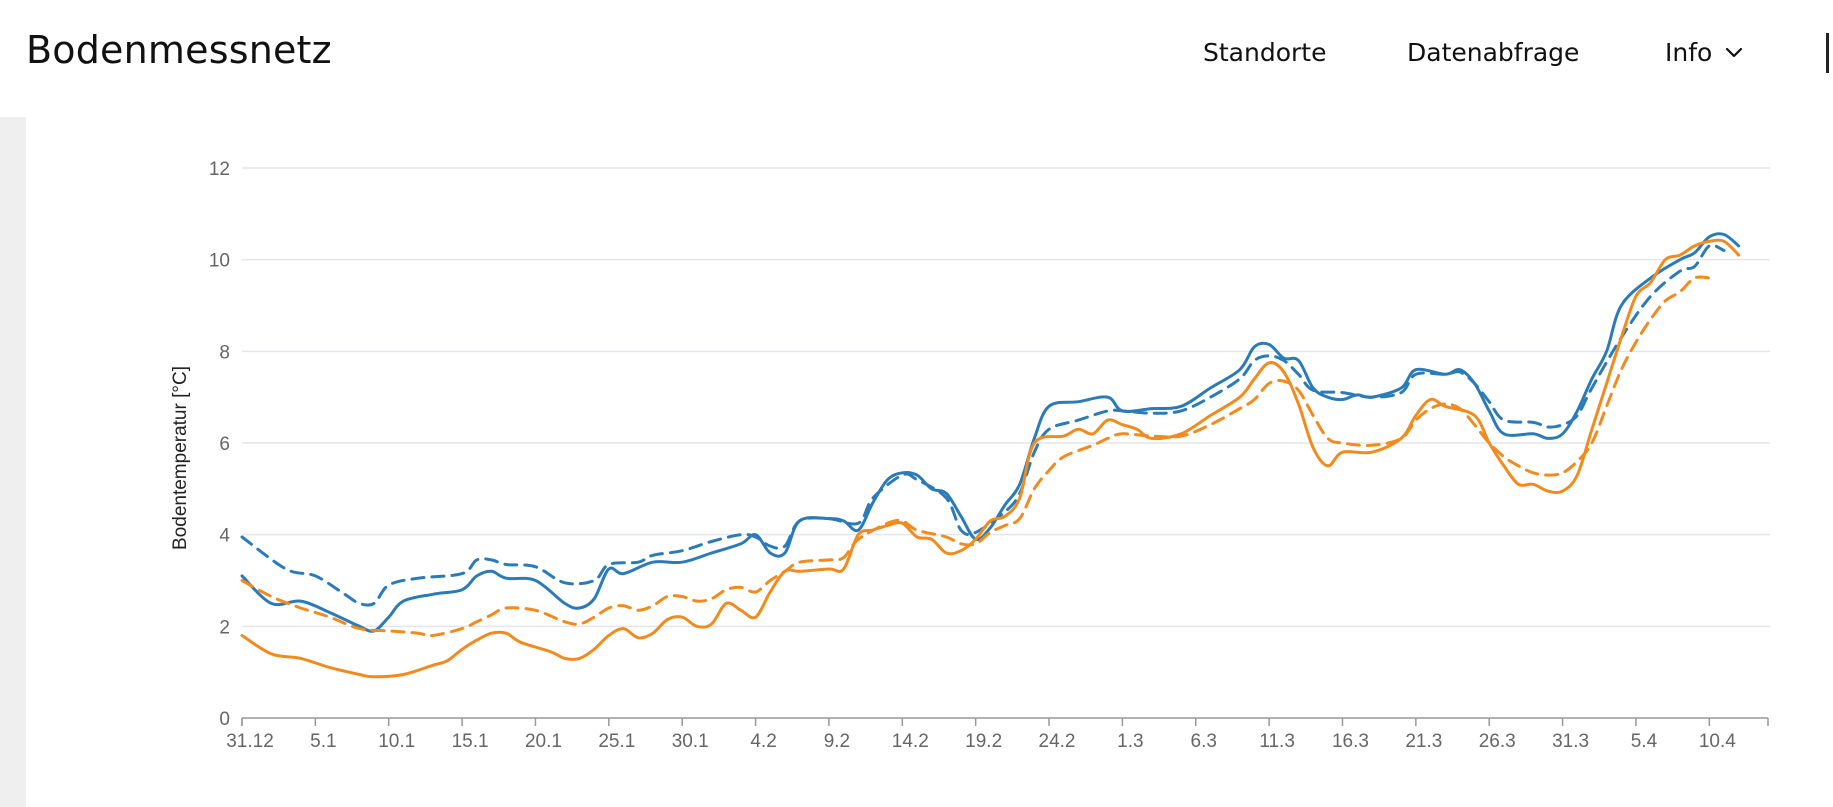 Image resolution: width=1833 pixels, height=807 pixels. What do you see at coordinates (1717, 741) in the screenshot?
I see `x-tick-label: 10.4` at bounding box center [1717, 741].